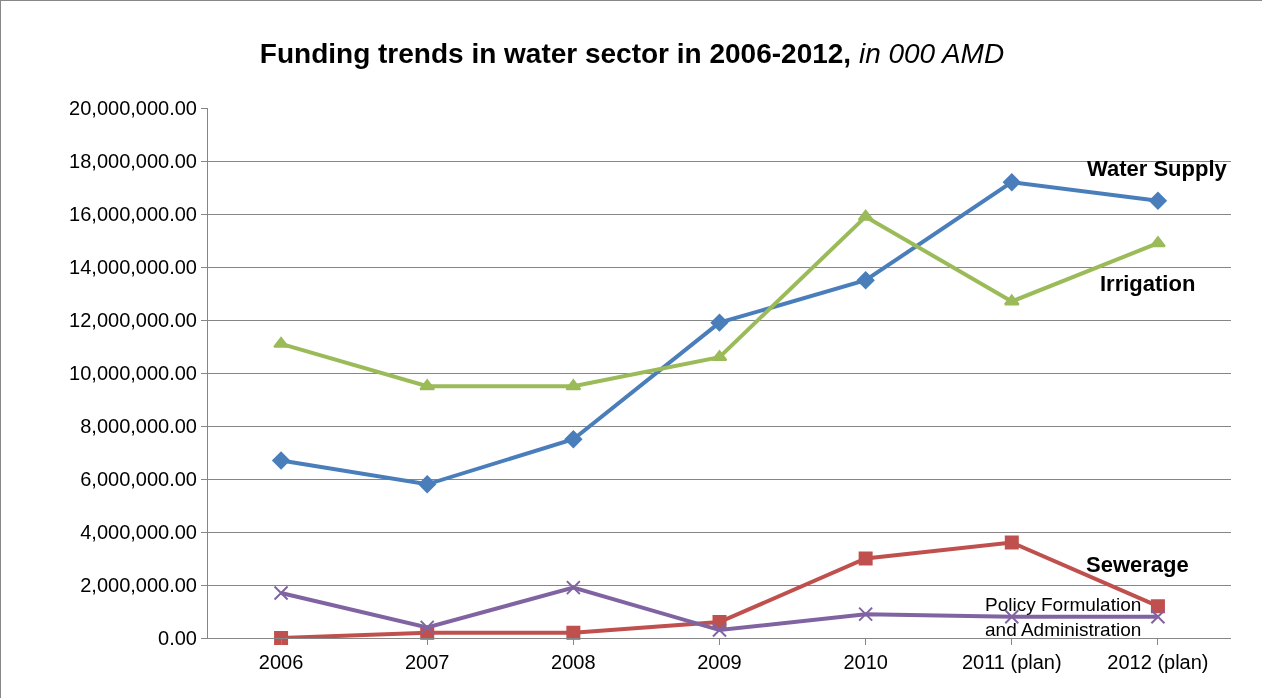 The height and width of the screenshot is (698, 1262). What do you see at coordinates (138, 532) in the screenshot?
I see `y-tick-label: 4,000,000.00` at bounding box center [138, 532].